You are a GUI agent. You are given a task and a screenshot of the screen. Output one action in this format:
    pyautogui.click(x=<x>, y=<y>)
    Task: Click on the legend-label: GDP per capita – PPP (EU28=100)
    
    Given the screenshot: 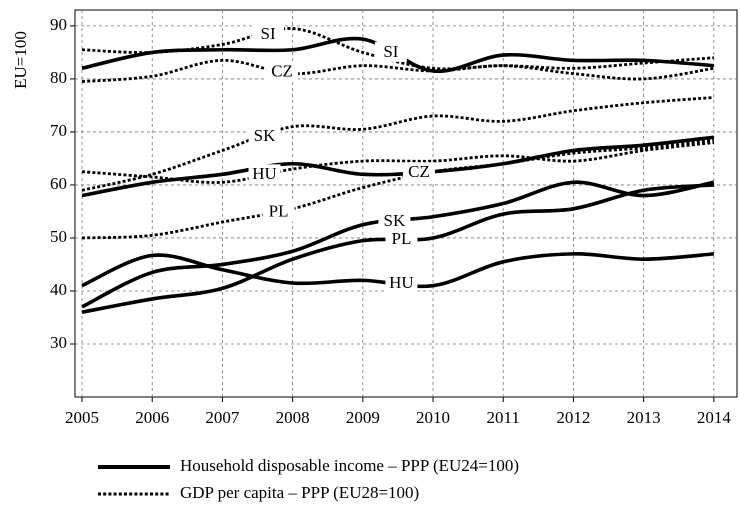 What is the action you would take?
    pyautogui.click(x=299, y=492)
    